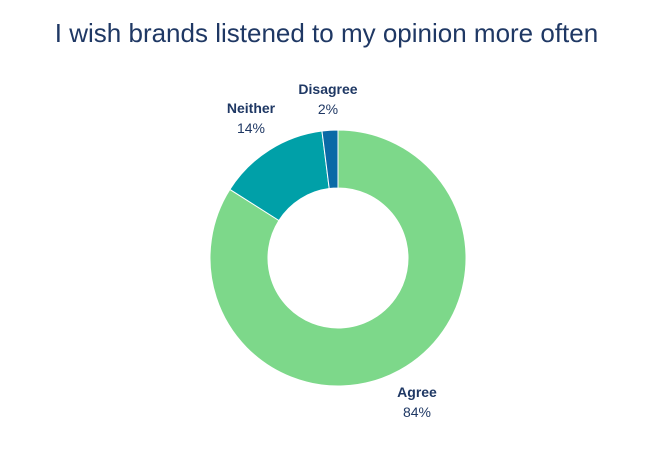 The width and height of the screenshot is (653, 464). I want to click on slice-disagree, so click(330, 159).